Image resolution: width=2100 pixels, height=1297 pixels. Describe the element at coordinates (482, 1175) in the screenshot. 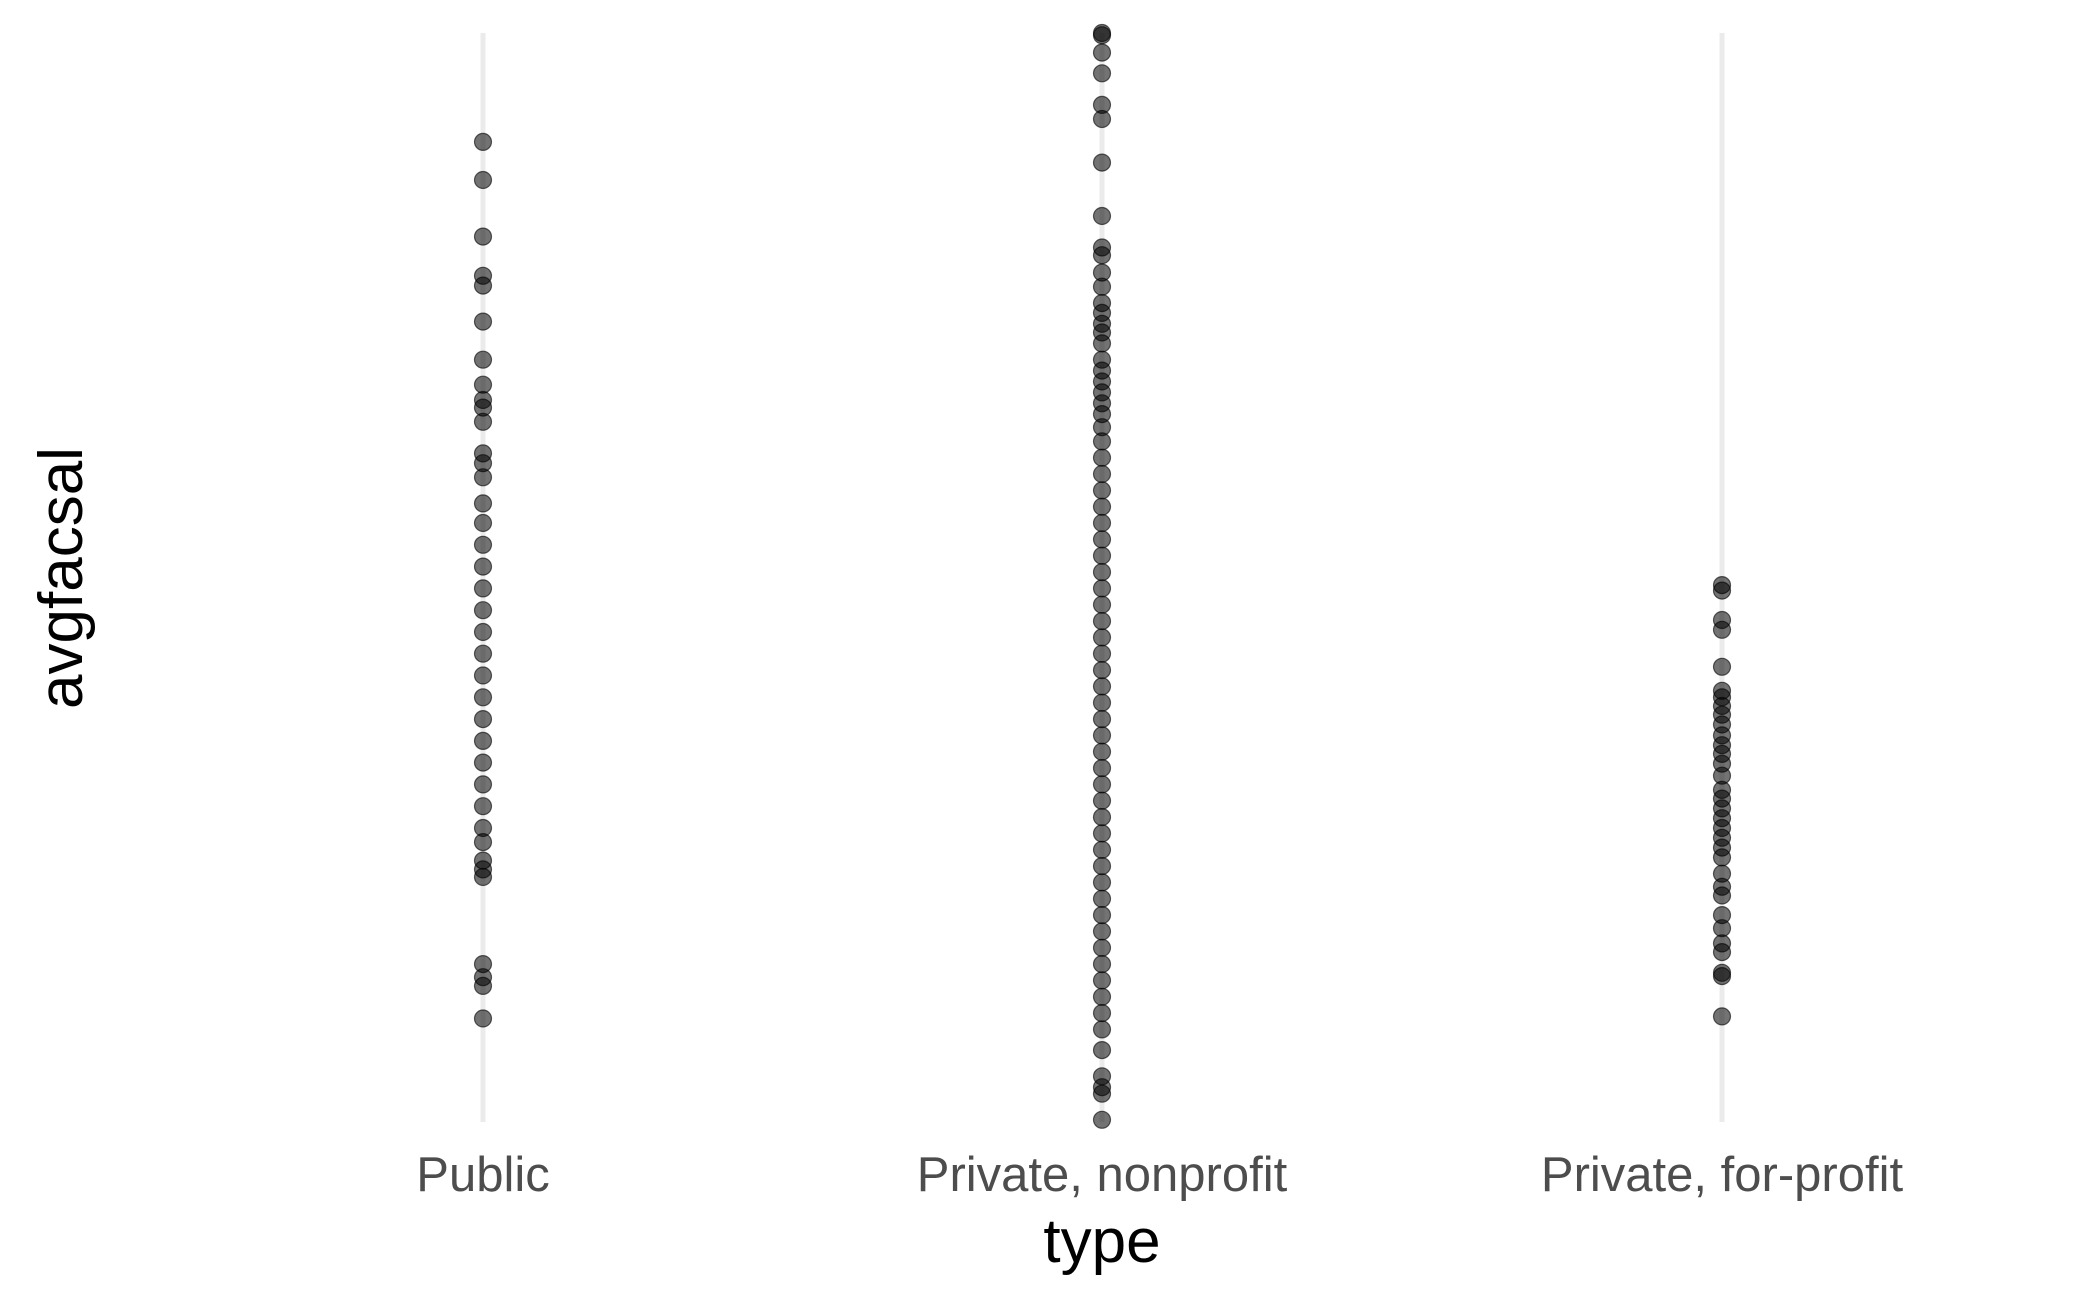

I see `x-tick-label: Public` at that location.